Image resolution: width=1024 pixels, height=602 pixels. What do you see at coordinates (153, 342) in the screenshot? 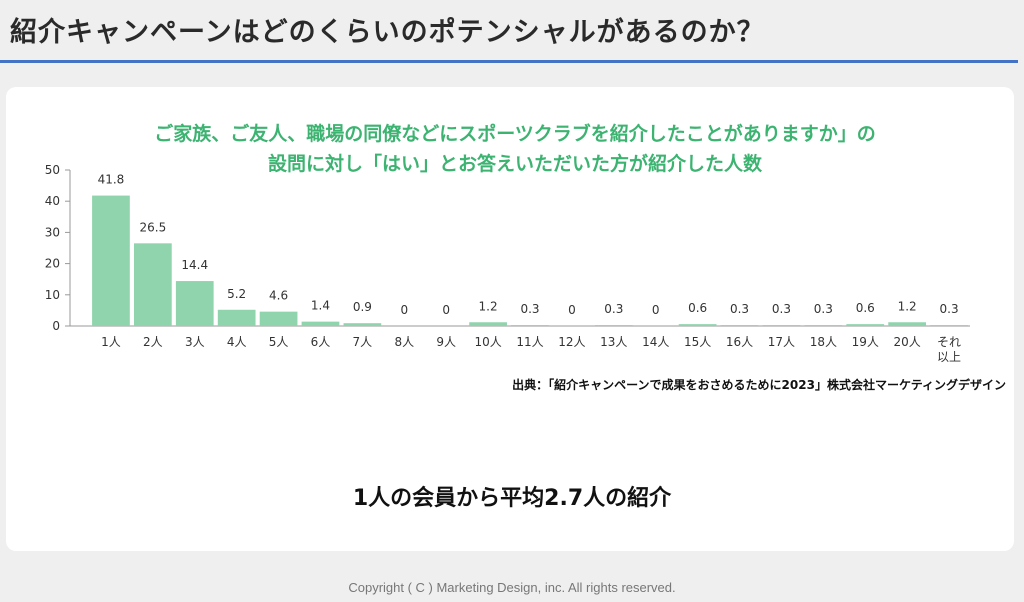
I see `x-tick-label: 2人` at bounding box center [153, 342].